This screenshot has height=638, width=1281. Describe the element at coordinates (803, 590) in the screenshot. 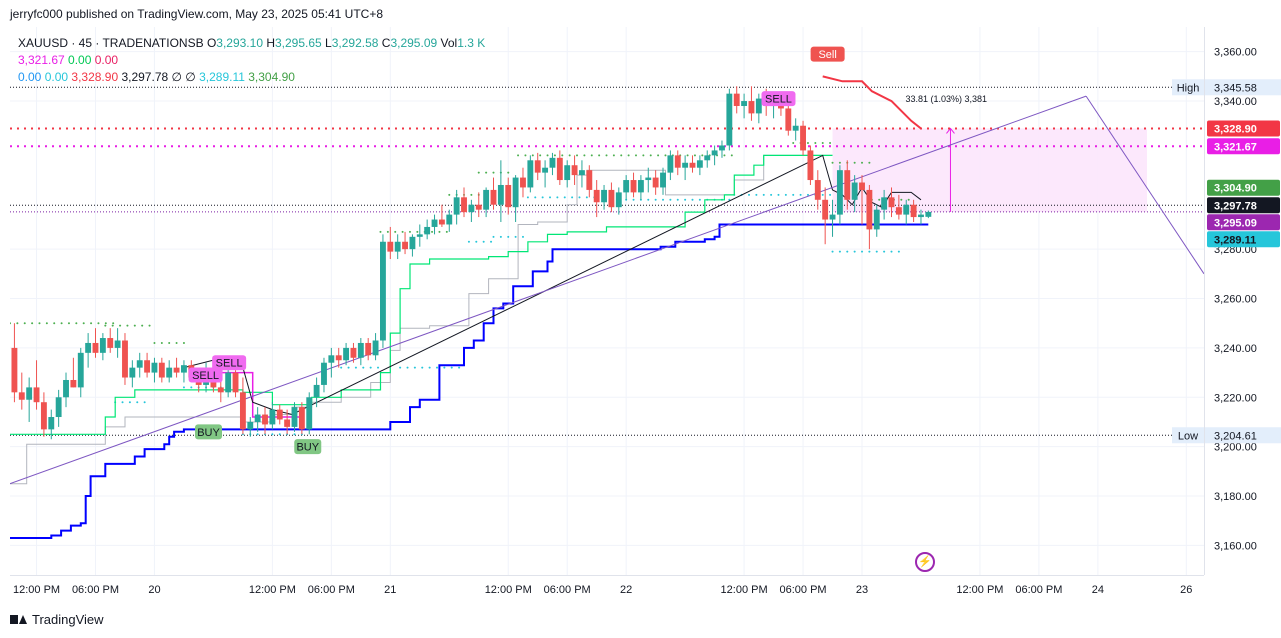

I see `time-tick-10: 06:00 PM` at that location.